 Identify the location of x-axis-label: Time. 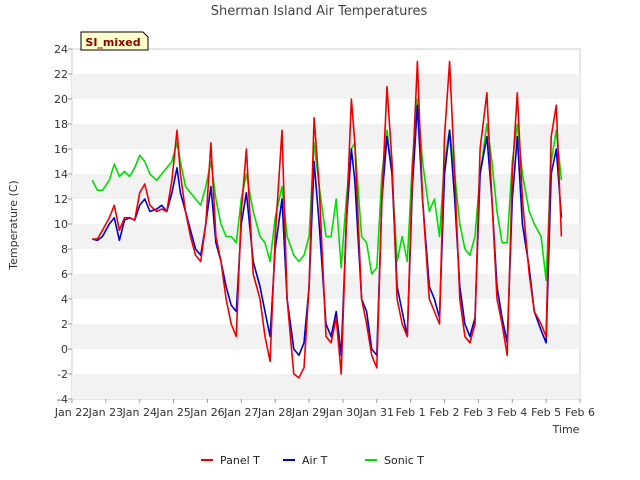
(566, 429).